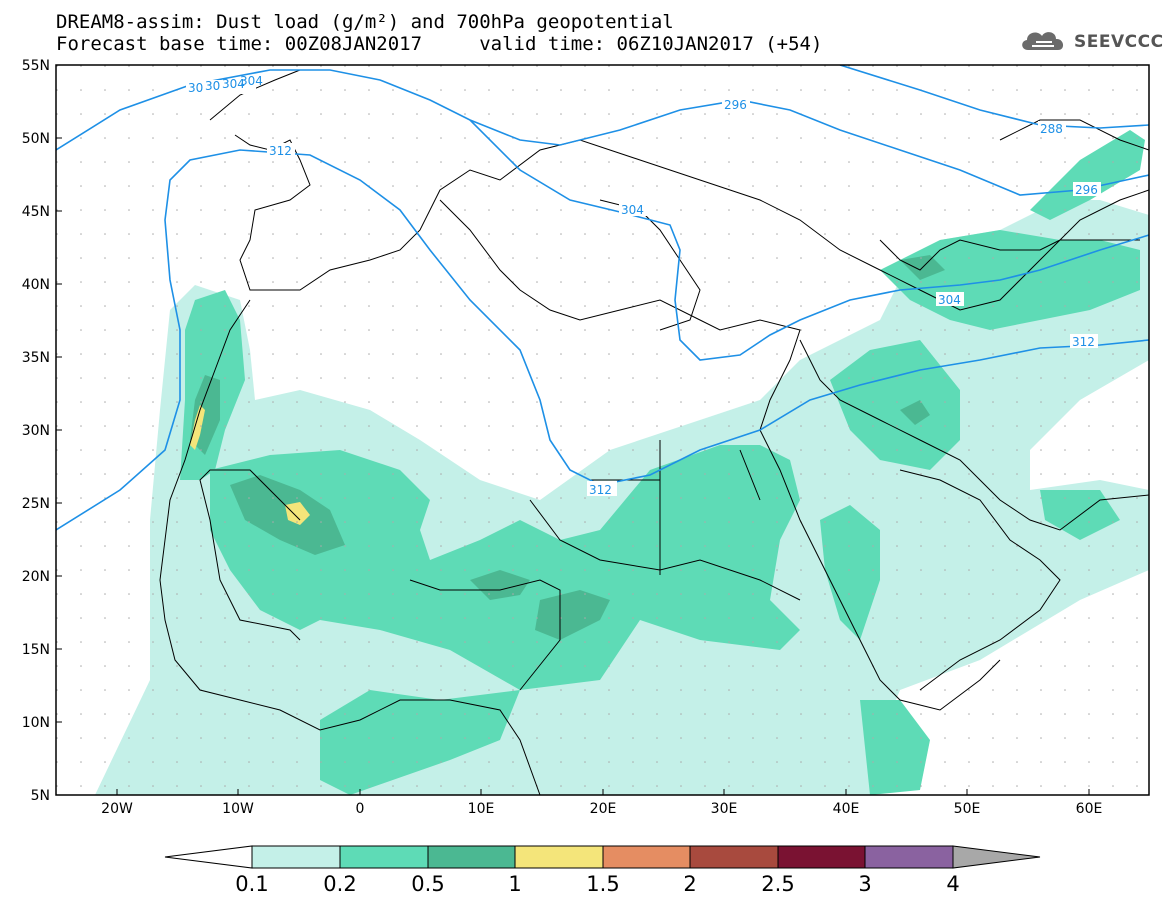 The height and width of the screenshot is (907, 1165). What do you see at coordinates (1051, 129) in the screenshot?
I see `svg-text: 288` at bounding box center [1051, 129].